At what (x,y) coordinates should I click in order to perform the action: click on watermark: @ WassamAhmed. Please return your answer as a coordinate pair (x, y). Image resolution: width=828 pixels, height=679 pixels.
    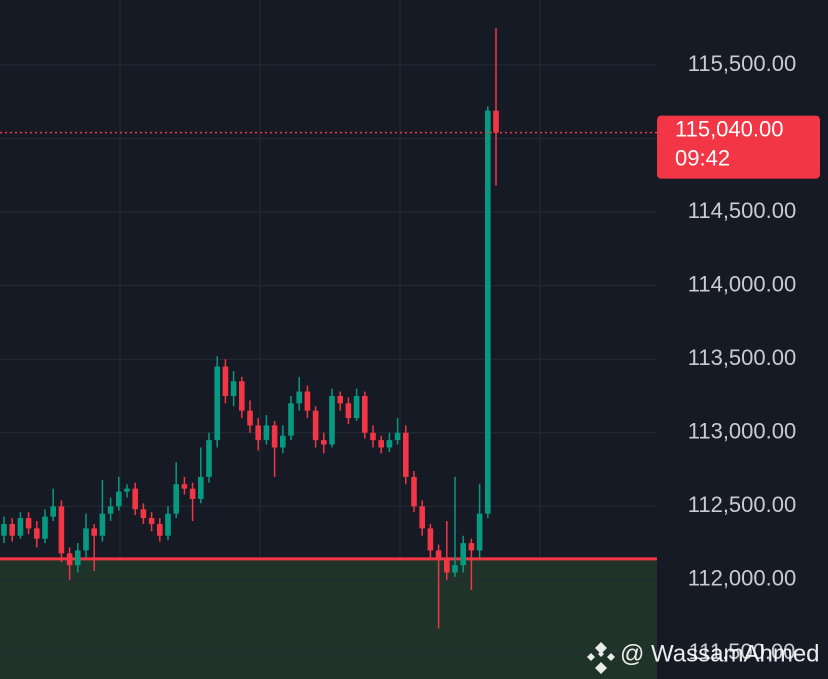
    Looking at the image, I should click on (703, 657).